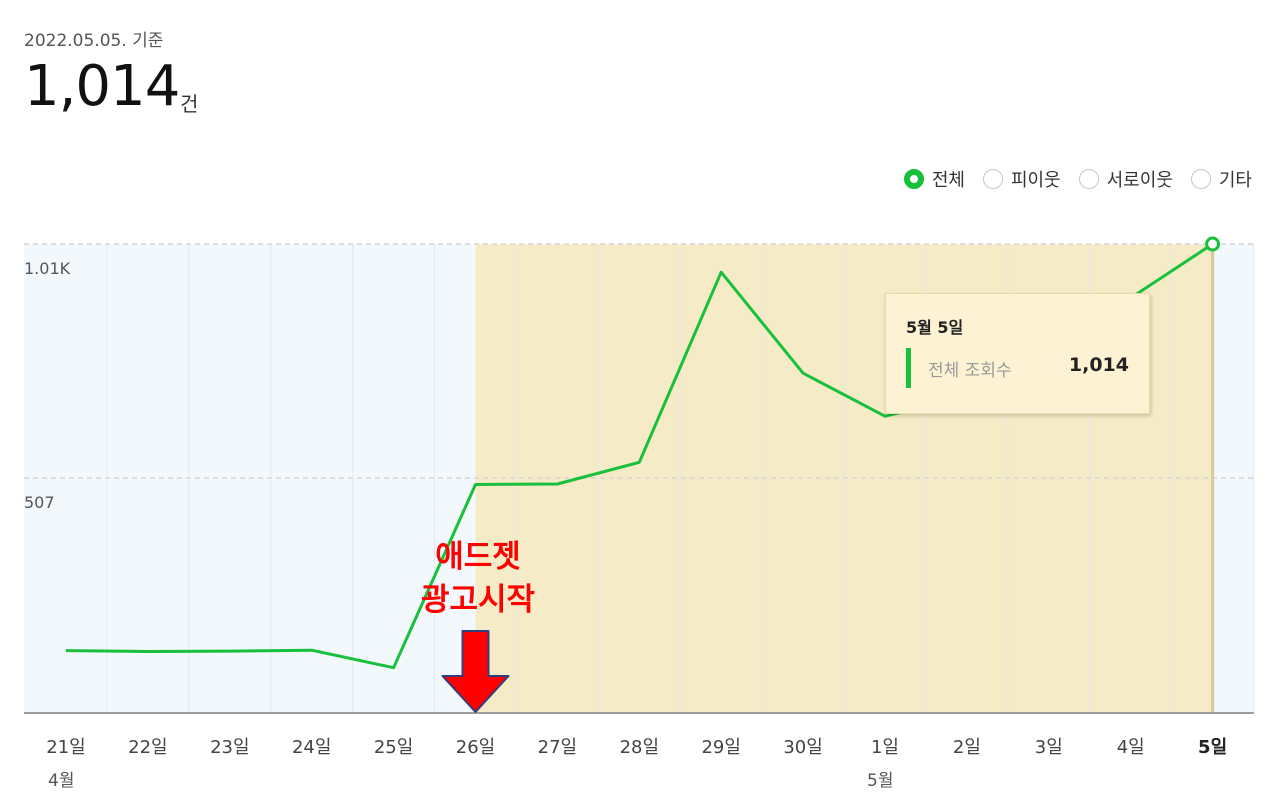 This screenshot has width=1280, height=793. What do you see at coordinates (935, 327) in the screenshot?
I see `tooltip-date: 5월 5일` at bounding box center [935, 327].